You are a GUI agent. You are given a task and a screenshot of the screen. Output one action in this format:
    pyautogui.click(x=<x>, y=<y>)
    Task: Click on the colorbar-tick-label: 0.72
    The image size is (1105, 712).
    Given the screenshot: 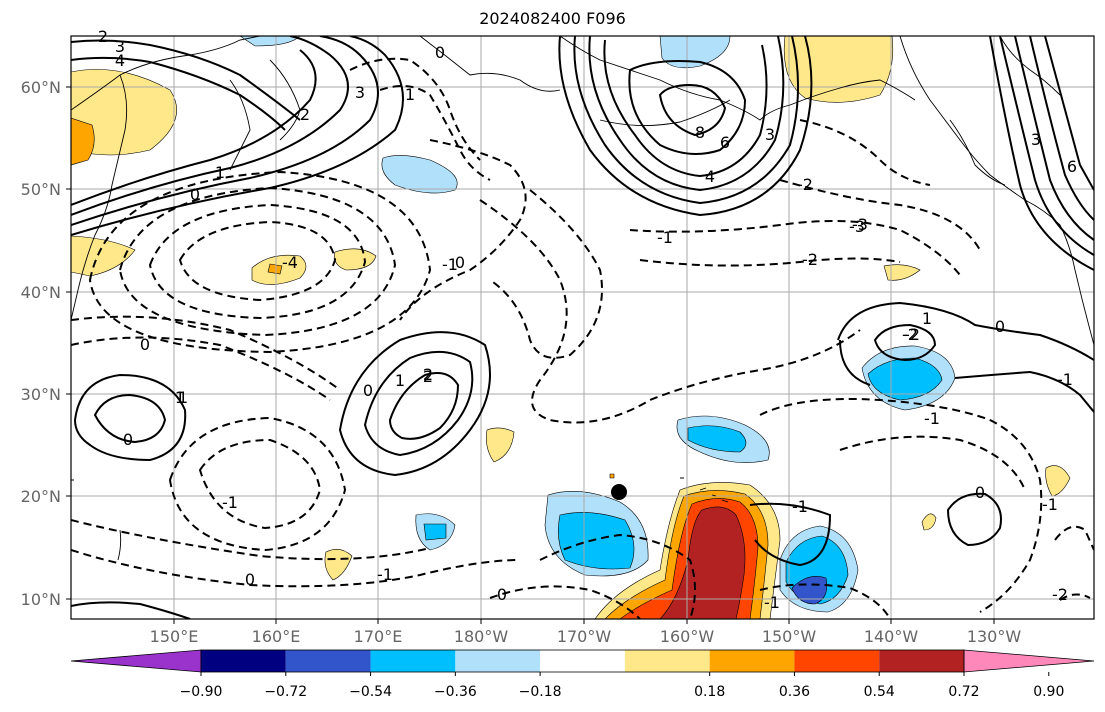 What is the action you would take?
    pyautogui.click(x=963, y=692)
    